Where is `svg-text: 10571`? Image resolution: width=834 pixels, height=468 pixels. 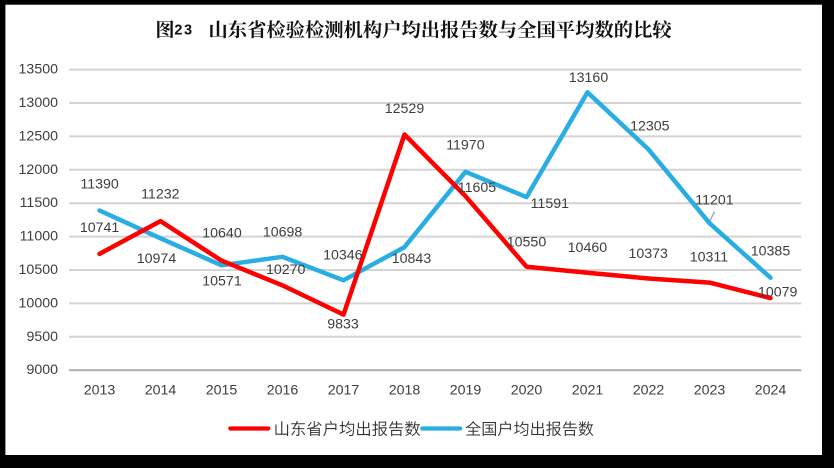
svg-text: 10571 is located at coordinates (222, 281).